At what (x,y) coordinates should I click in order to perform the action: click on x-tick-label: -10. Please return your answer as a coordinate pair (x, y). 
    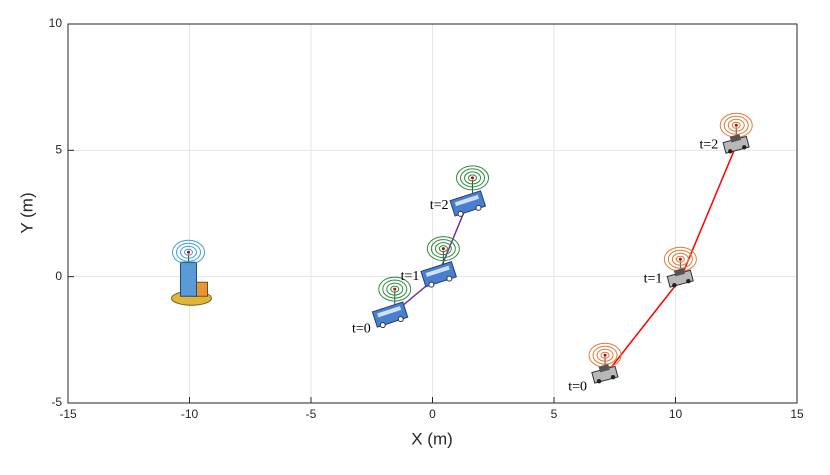
    Looking at the image, I should click on (190, 414).